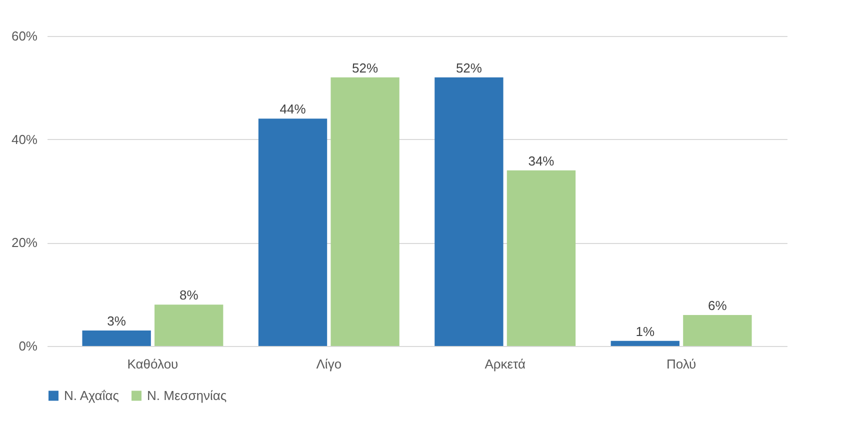  What do you see at coordinates (28, 346) in the screenshot?
I see `y-tick-label: 0%` at bounding box center [28, 346].